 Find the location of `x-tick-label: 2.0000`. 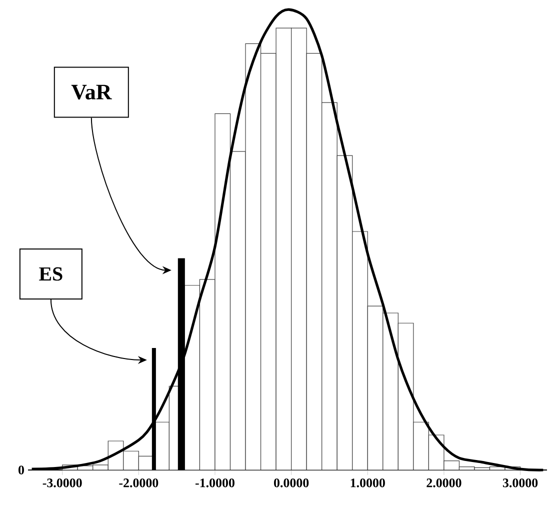

x-tick-label: 2.0000 is located at coordinates (444, 483).